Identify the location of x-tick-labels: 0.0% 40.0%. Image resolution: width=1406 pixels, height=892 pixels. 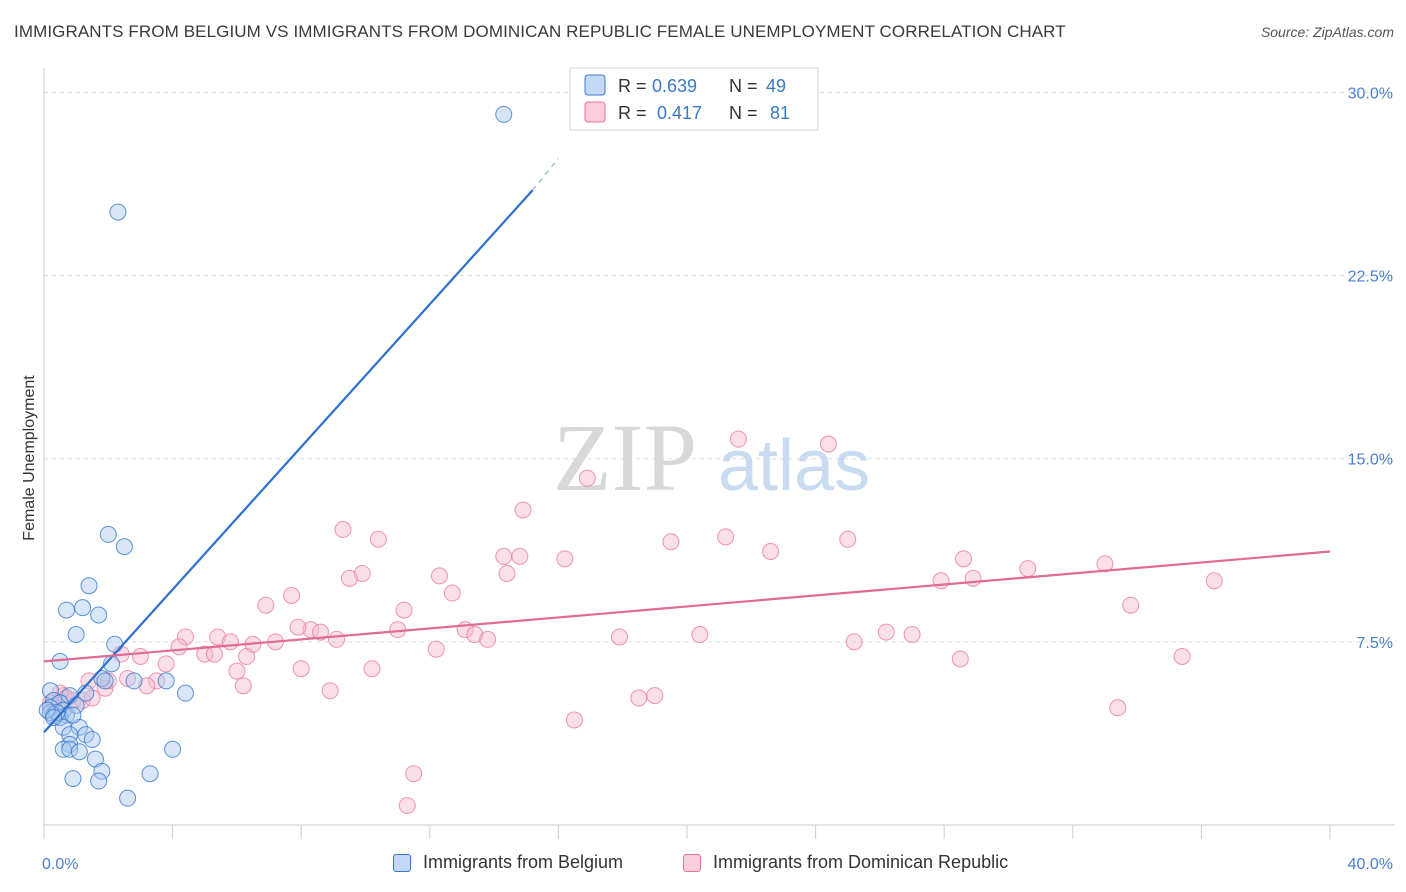
(717, 864).